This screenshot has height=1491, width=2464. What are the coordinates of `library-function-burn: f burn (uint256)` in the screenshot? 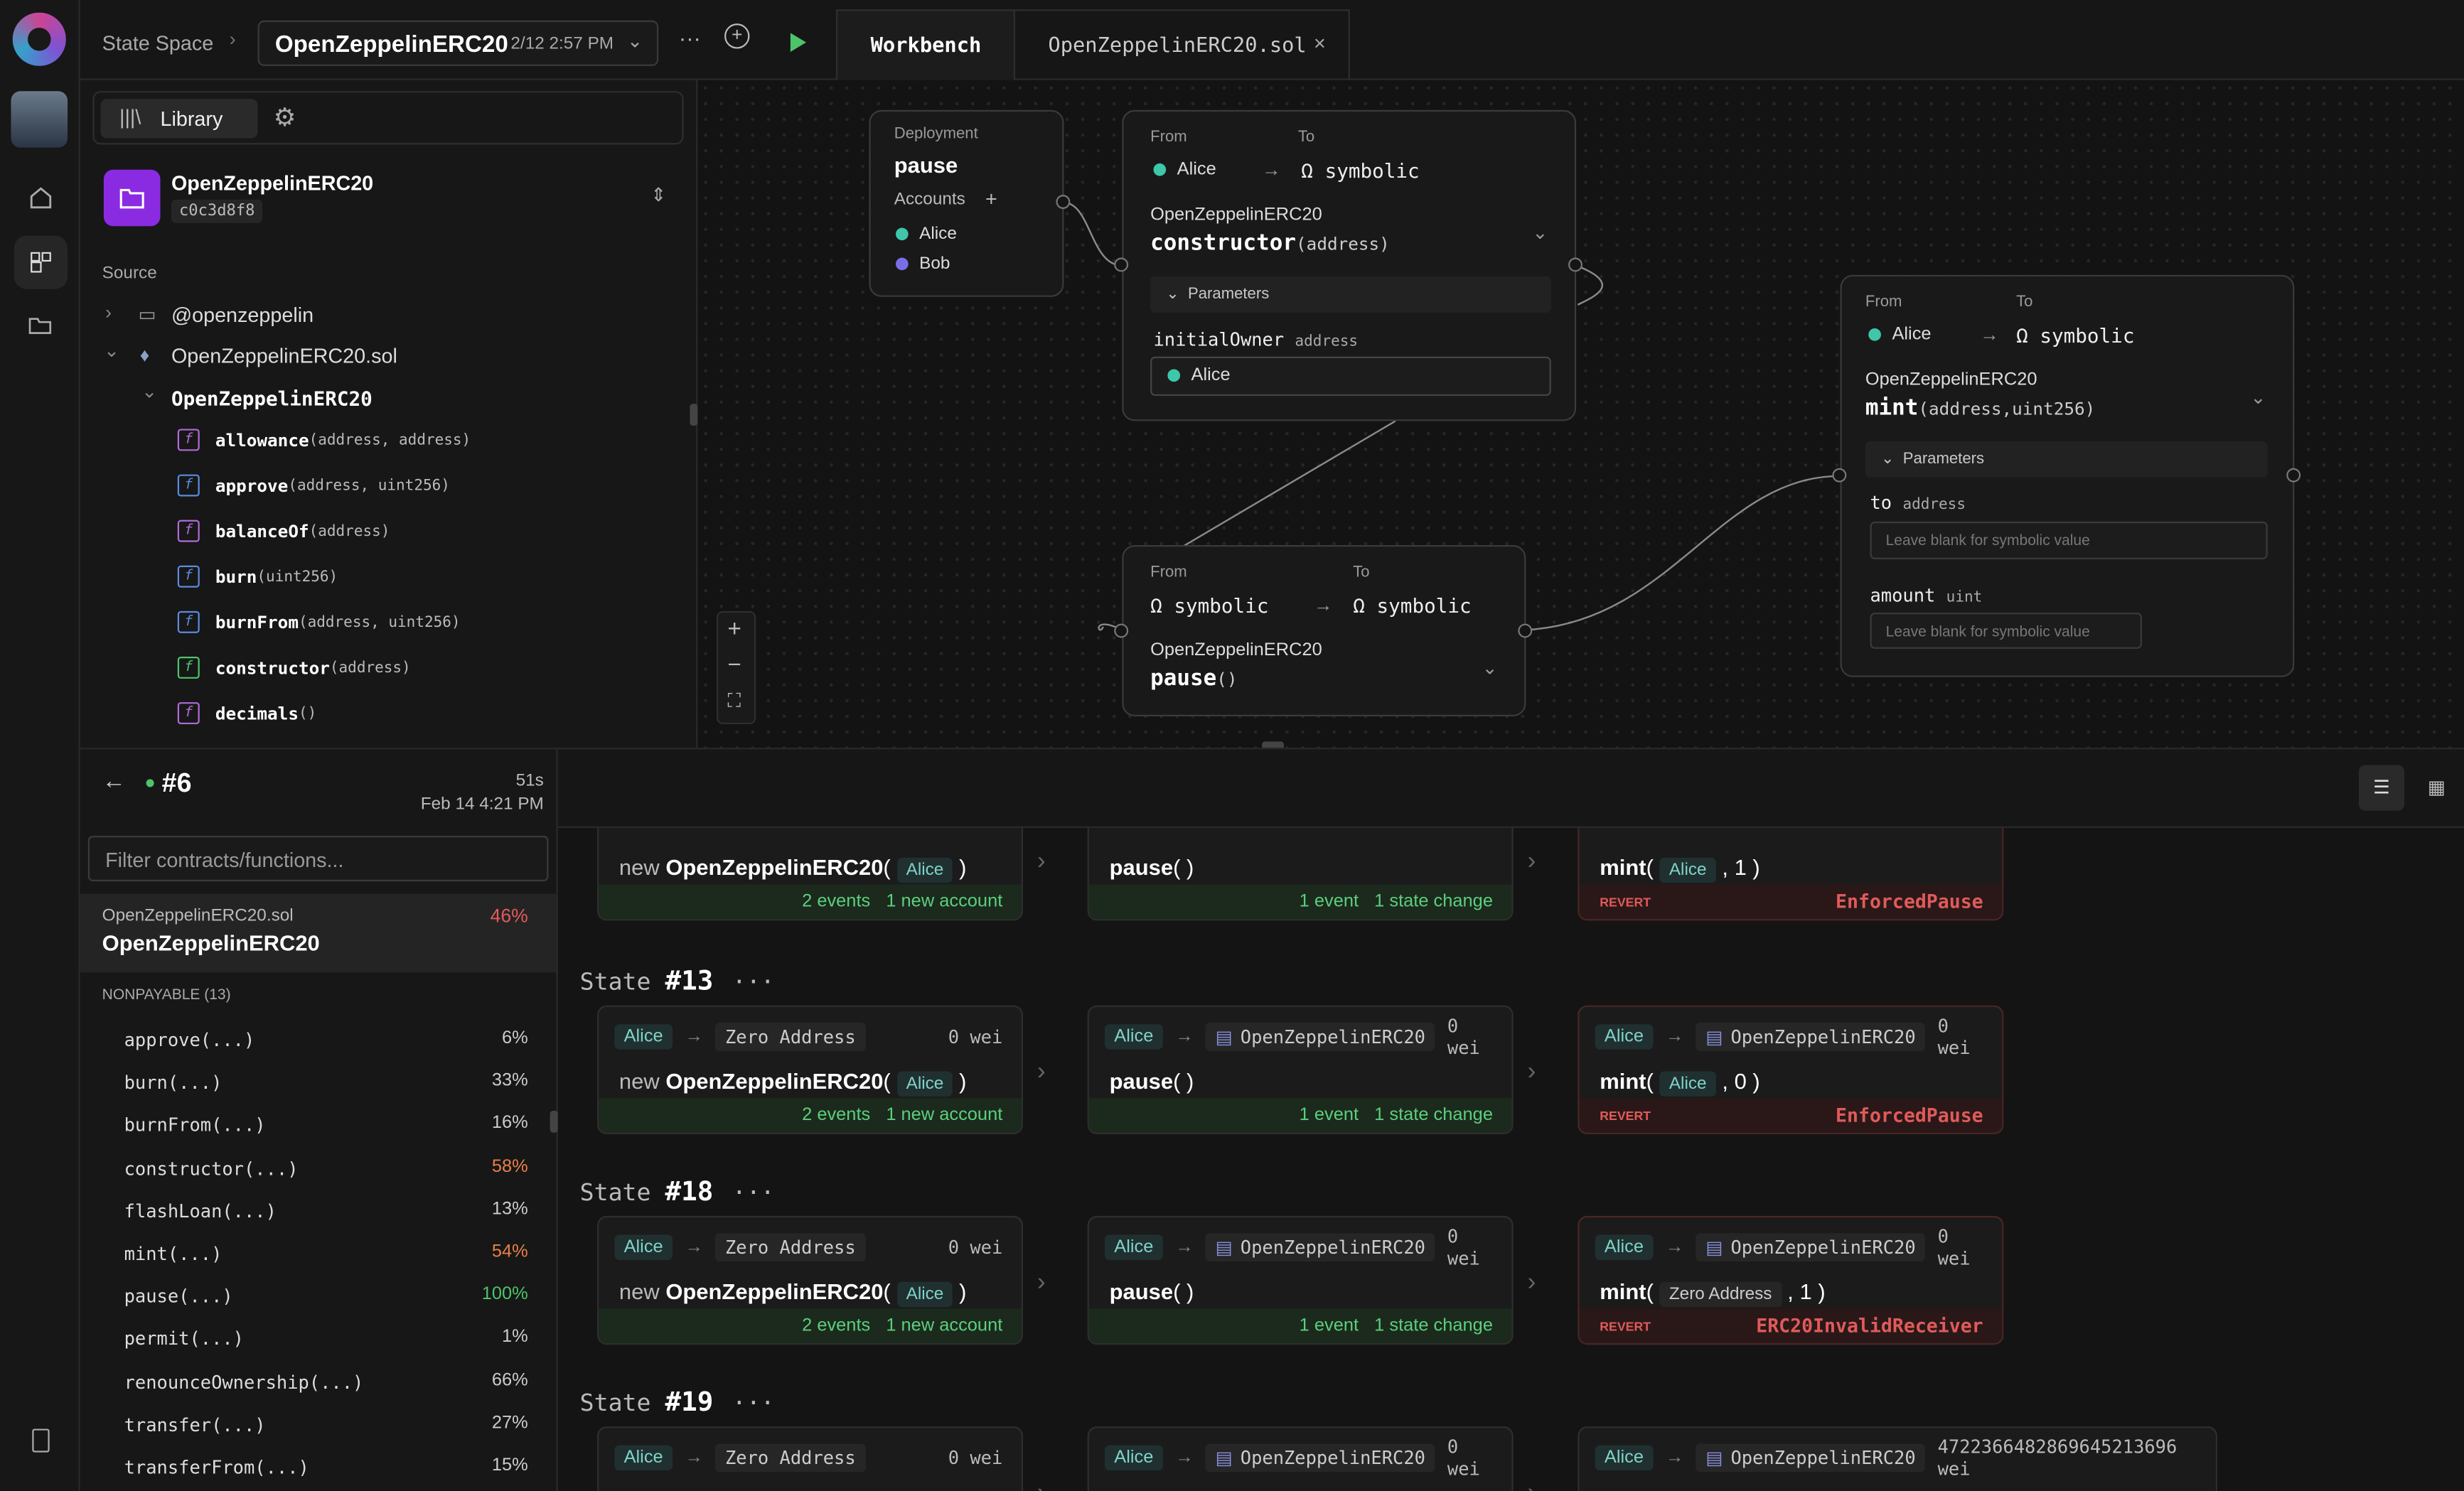 It's located at (257, 576).